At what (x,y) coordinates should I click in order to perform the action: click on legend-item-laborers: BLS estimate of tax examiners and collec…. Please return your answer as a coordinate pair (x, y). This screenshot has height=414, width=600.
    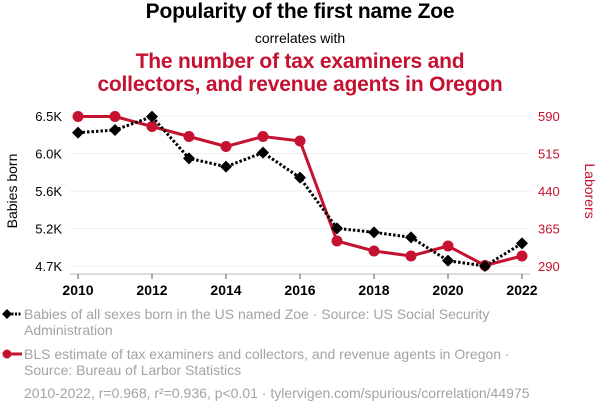
    Looking at the image, I should click on (273, 362).